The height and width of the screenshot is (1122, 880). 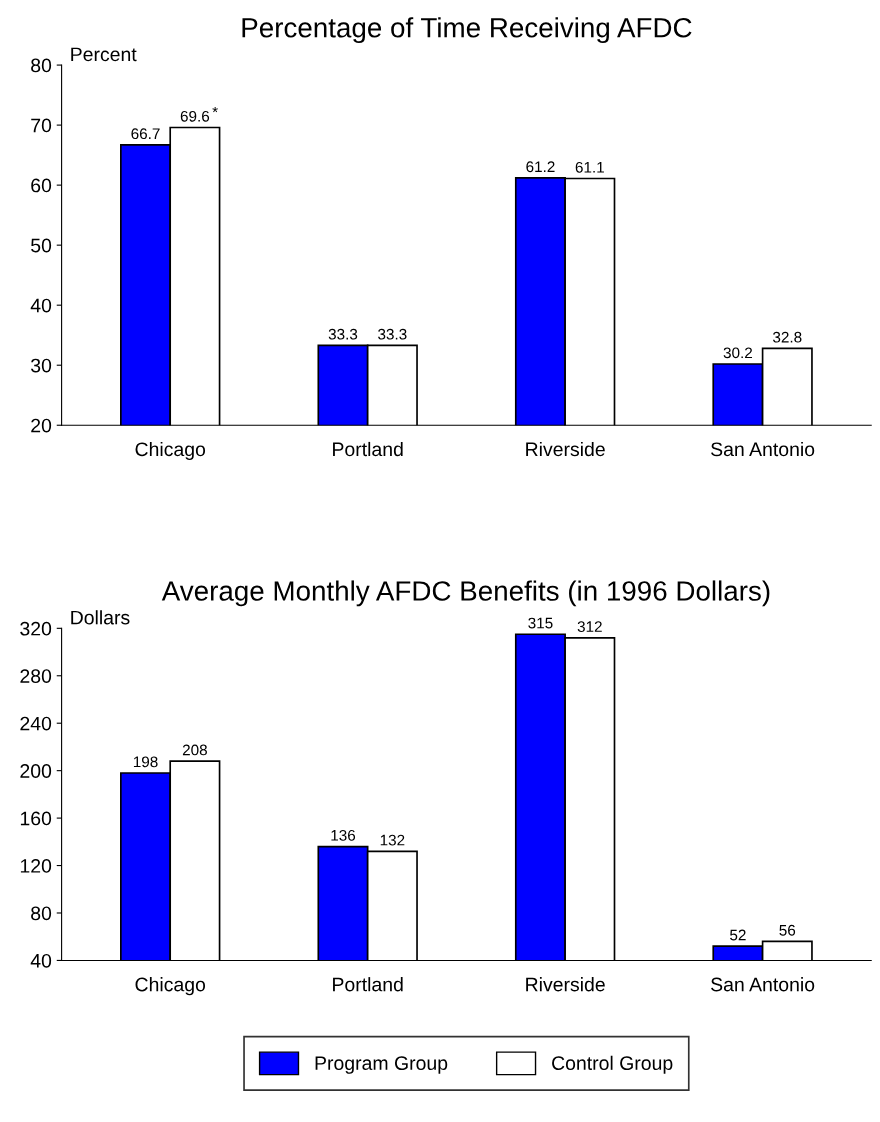 I want to click on y-tick-label: 30, so click(x=41, y=365).